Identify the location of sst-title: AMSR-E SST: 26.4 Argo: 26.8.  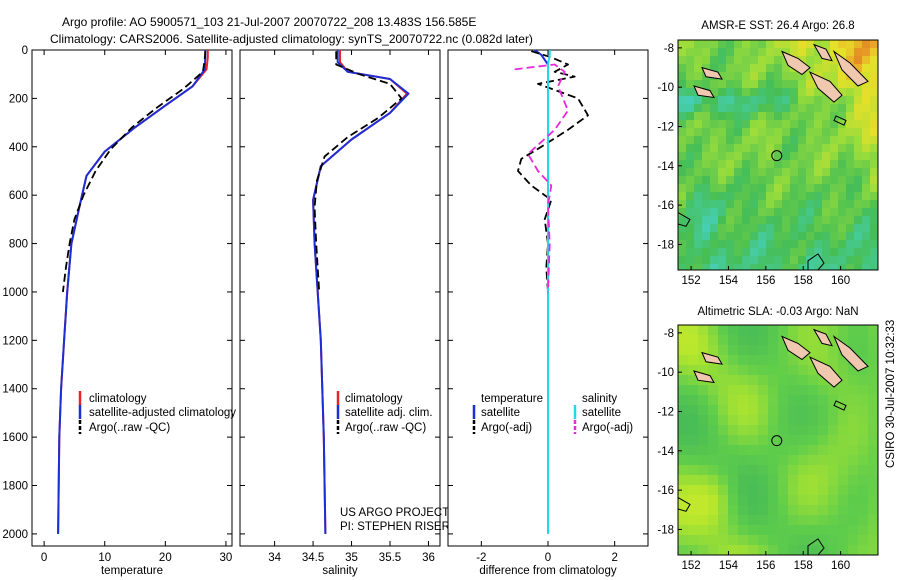
(777, 26).